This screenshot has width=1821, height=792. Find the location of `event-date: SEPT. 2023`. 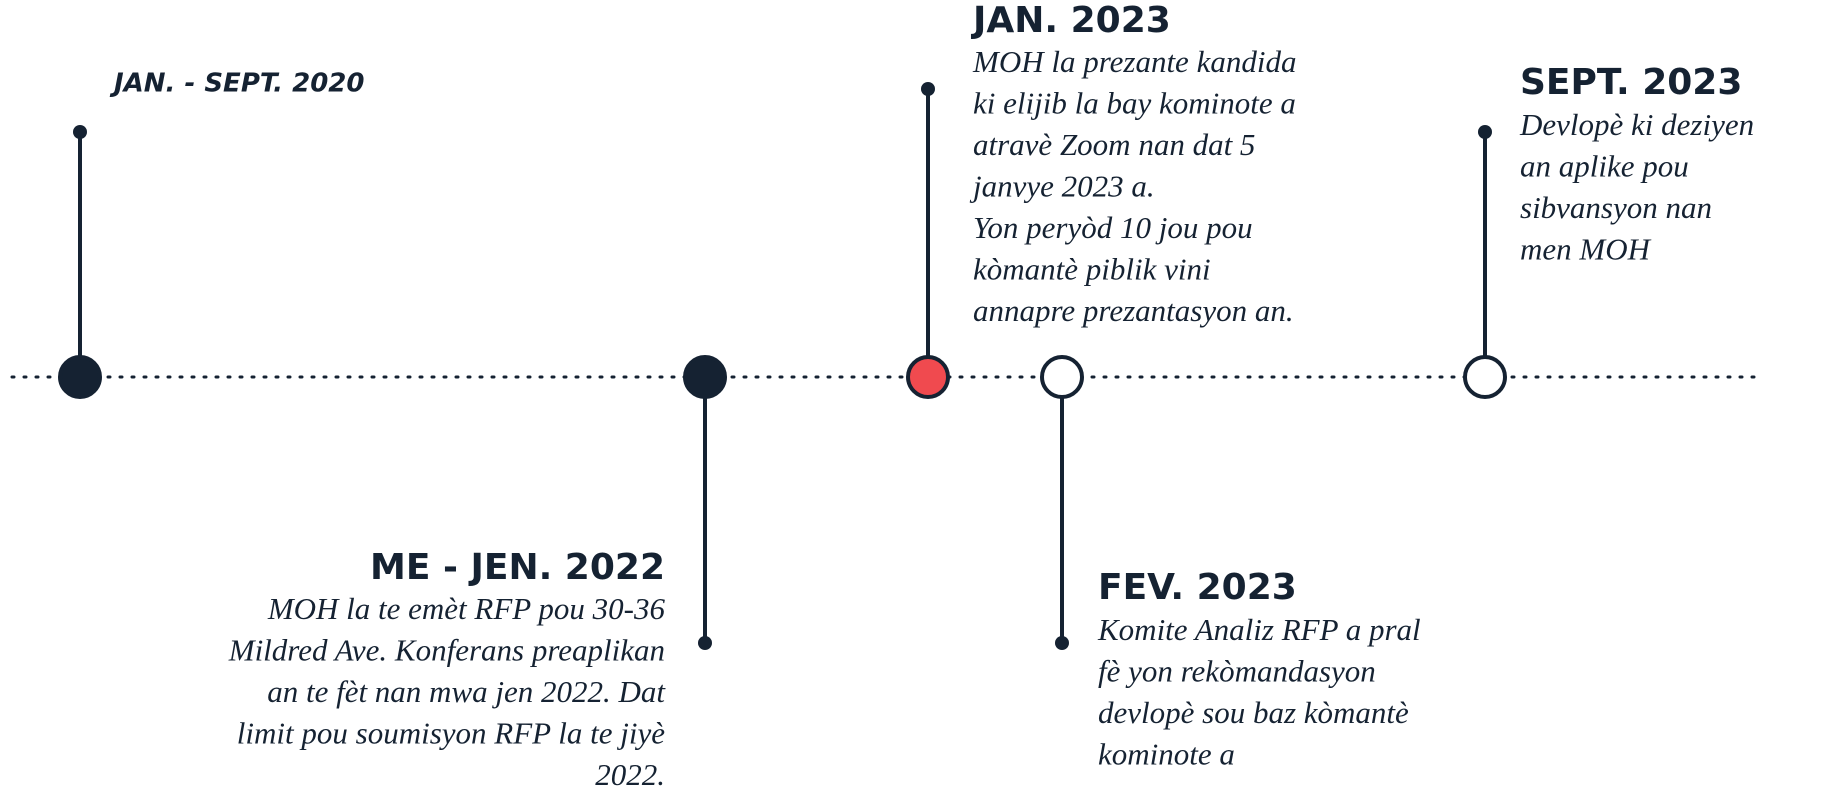

event-date: SEPT. 2023 is located at coordinates (1631, 82).